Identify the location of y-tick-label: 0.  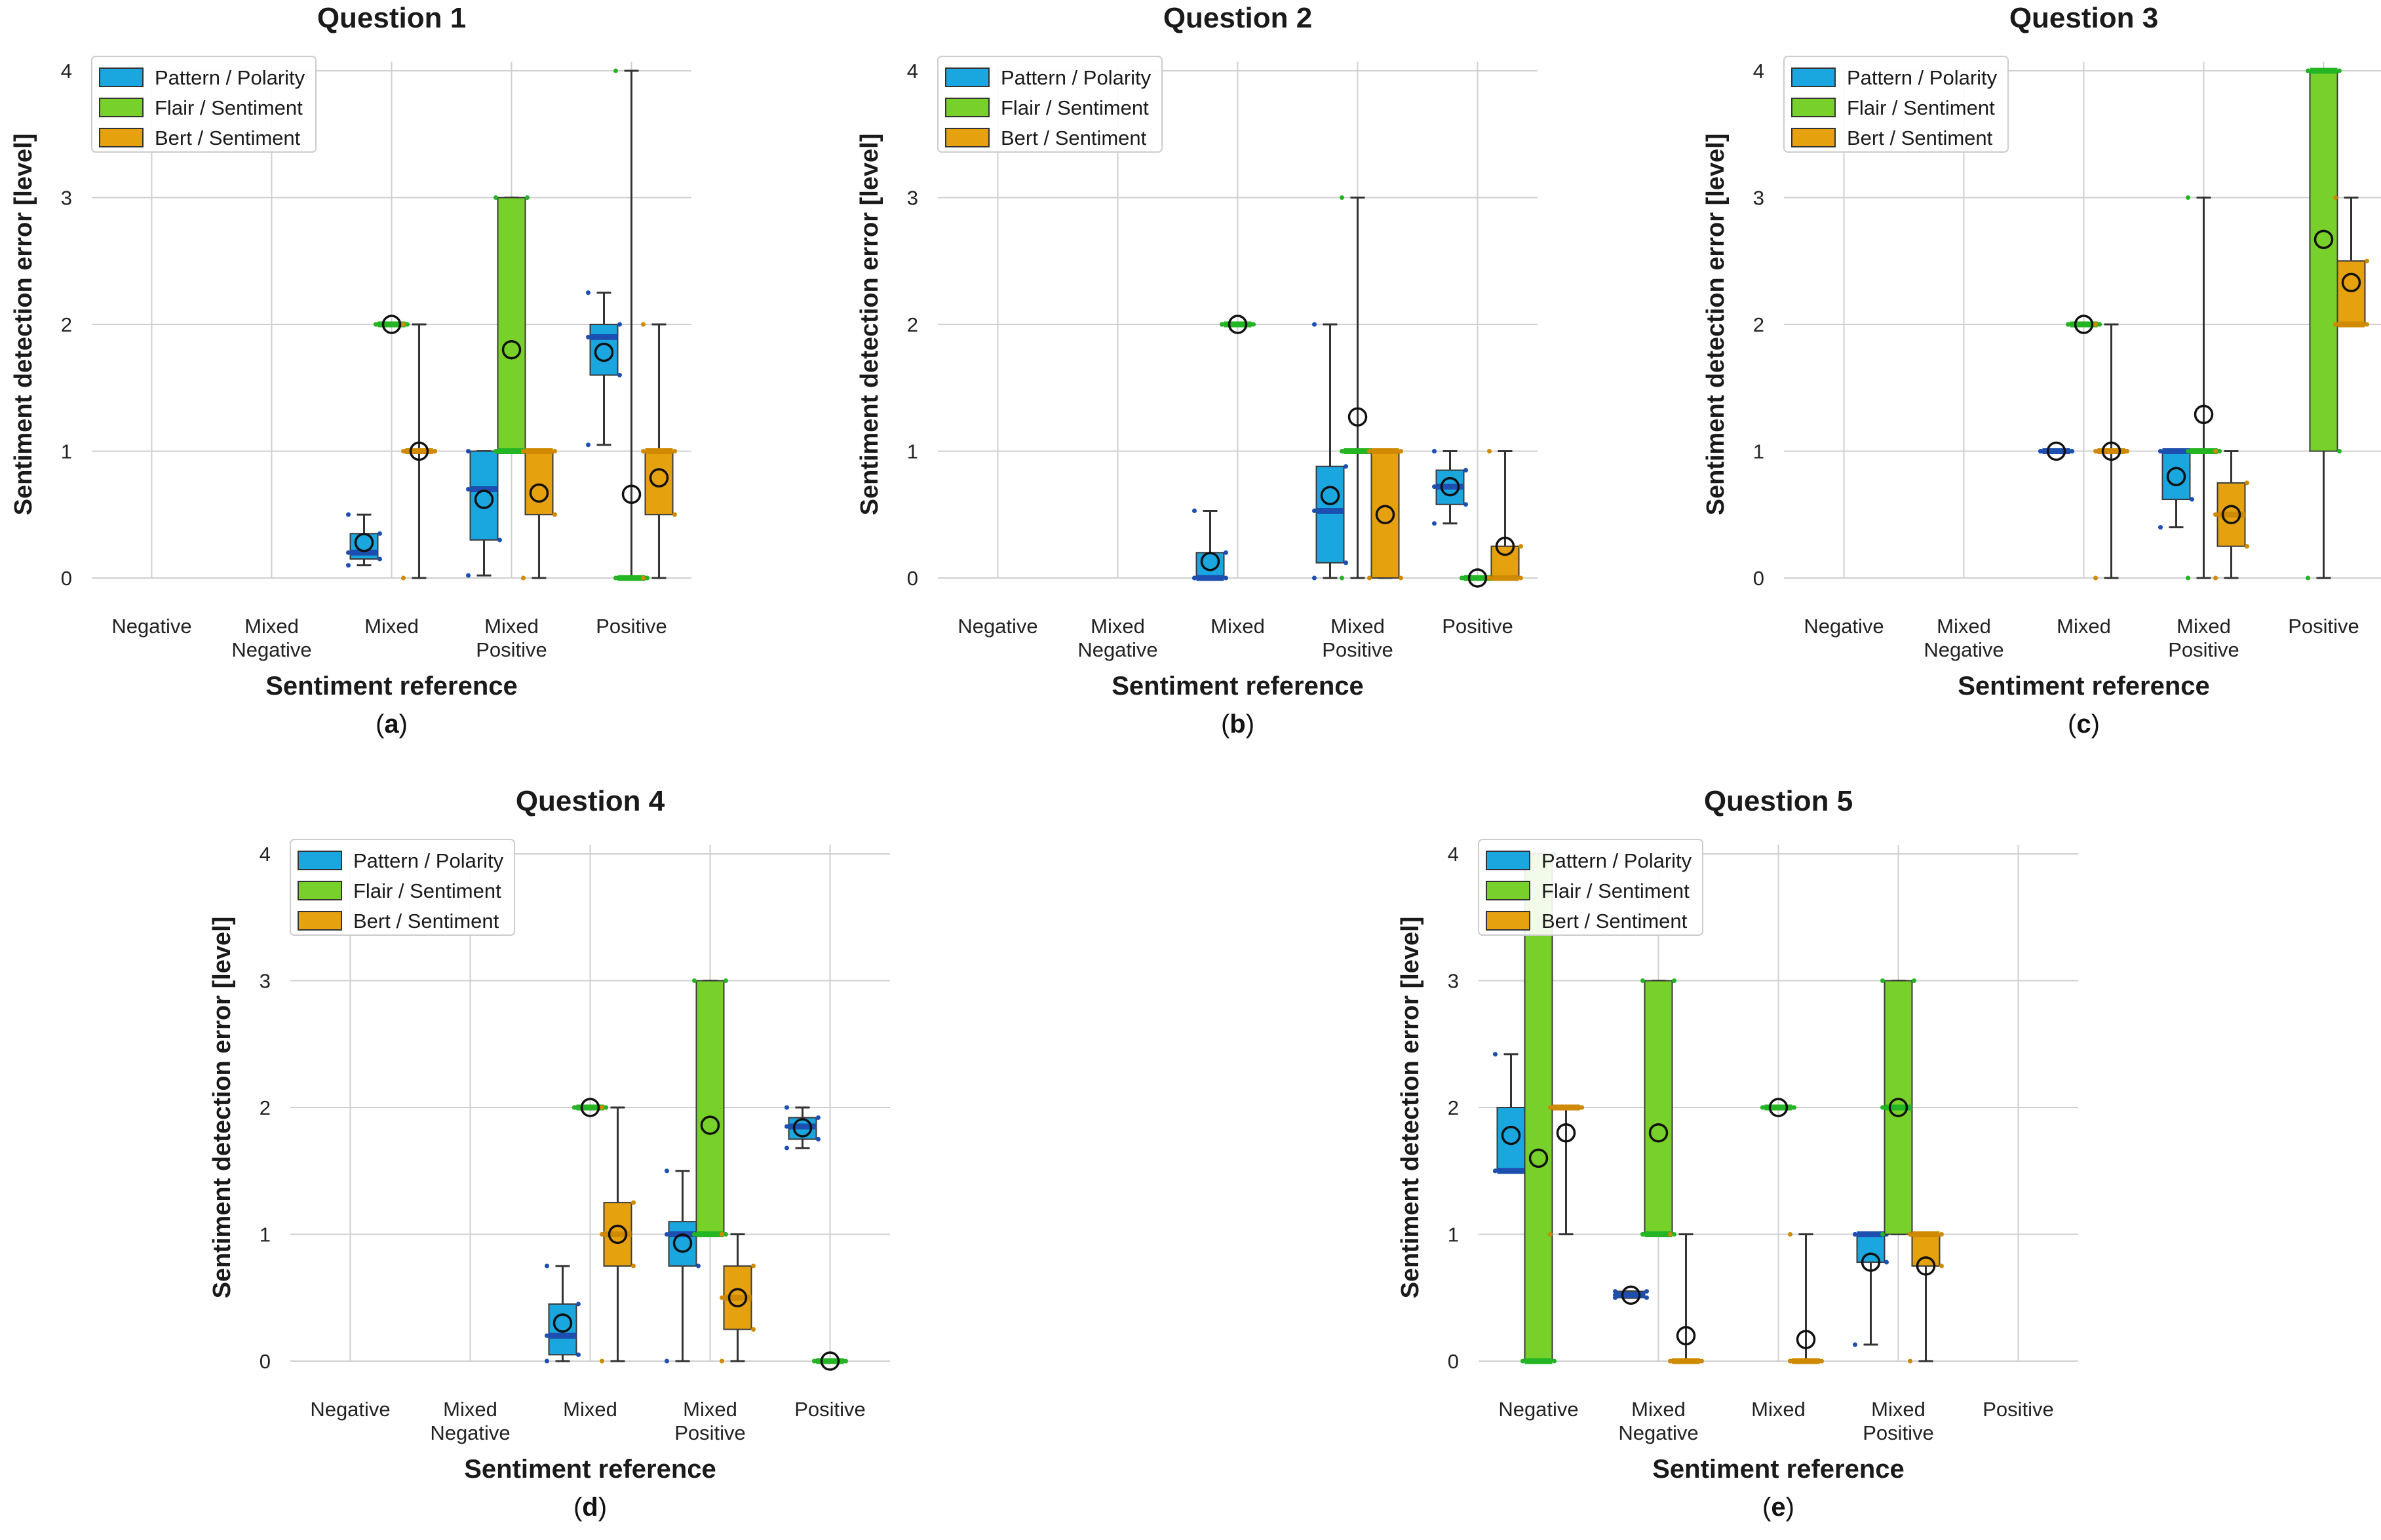
(265, 1361).